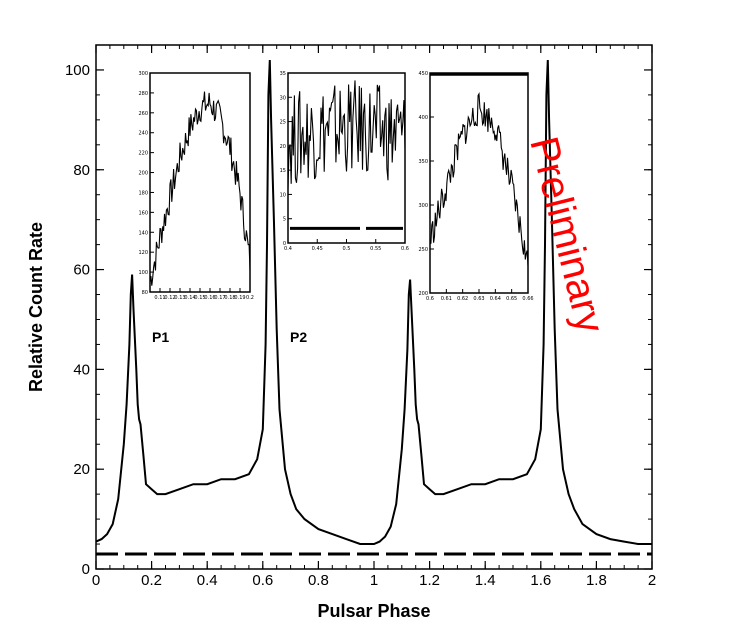 Image resolution: width=736 pixels, height=635 pixels. Describe the element at coordinates (219, 298) in the screenshot. I see `inset-x-tick-label: 0.17` at that location.